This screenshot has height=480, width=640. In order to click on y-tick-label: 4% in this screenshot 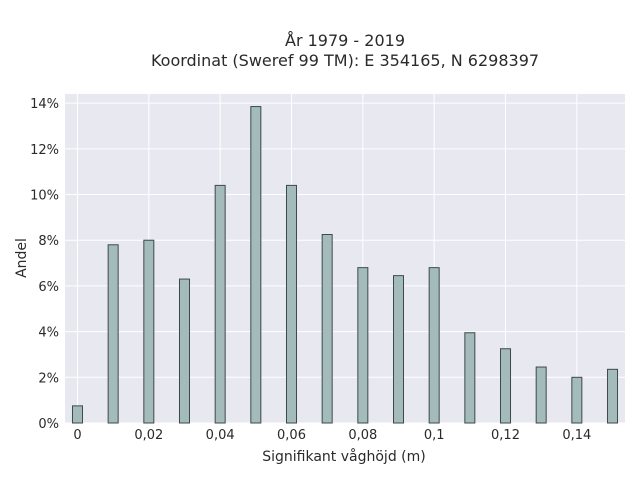, I will do `click(48, 333)`.